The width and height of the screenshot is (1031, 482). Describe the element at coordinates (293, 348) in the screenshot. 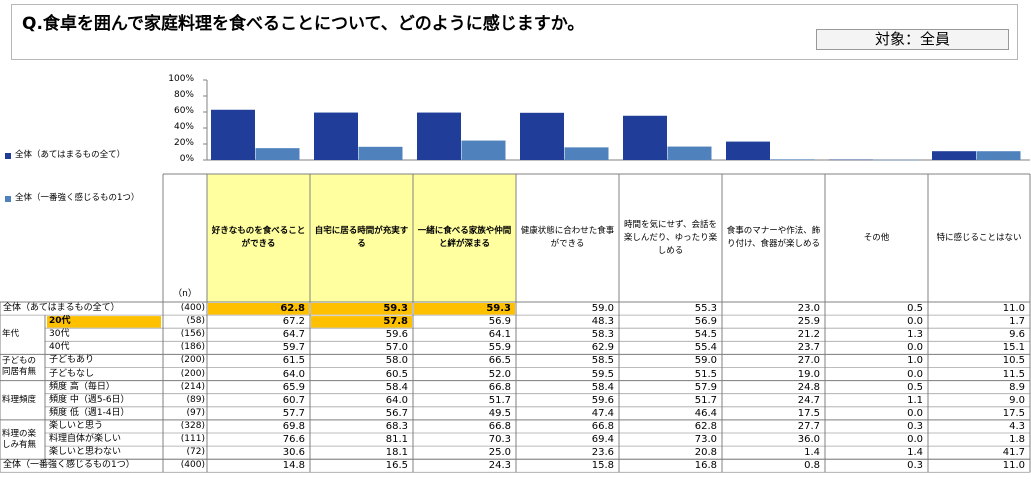

I see `cell-value: 59.7` at that location.